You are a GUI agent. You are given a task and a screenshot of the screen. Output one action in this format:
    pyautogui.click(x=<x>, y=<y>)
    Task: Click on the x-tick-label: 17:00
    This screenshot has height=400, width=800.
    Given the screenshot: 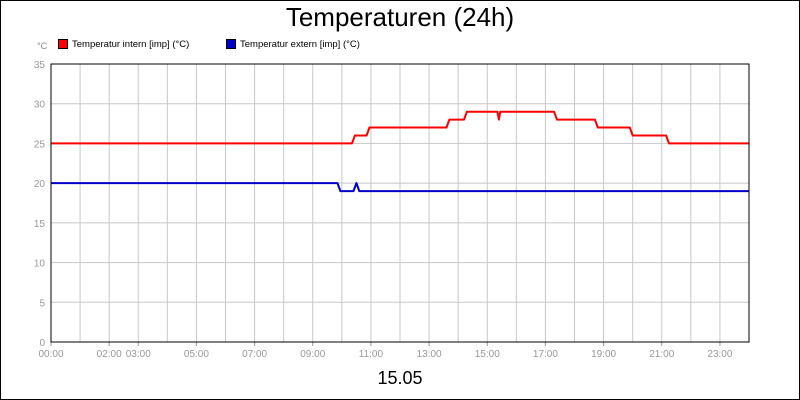 What is the action you would take?
    pyautogui.click(x=545, y=354)
    